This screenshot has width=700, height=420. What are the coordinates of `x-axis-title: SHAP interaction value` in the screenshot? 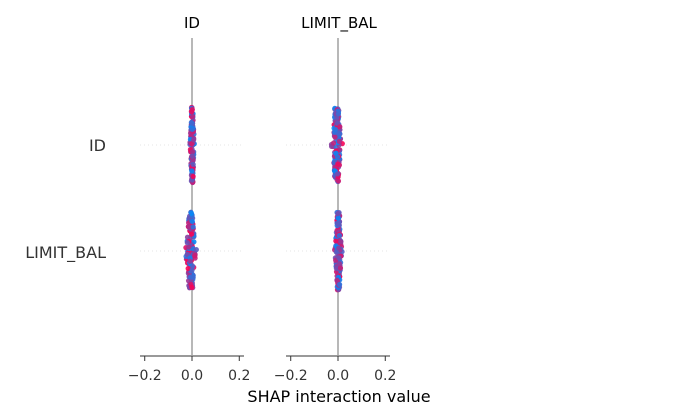 It's located at (338, 396).